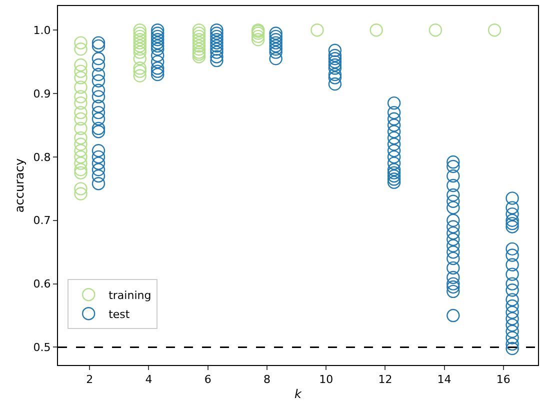 This screenshot has height=407, width=540. I want to click on x-tick-label: 12, so click(385, 379).